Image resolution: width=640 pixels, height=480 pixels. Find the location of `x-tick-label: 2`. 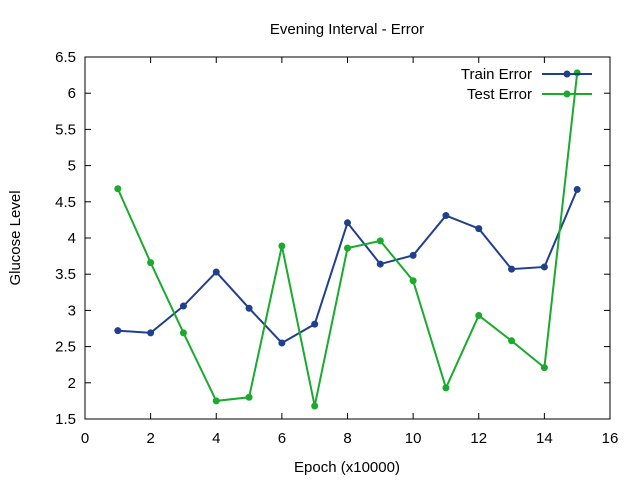

x-tick-label: 2 is located at coordinates (150, 438).